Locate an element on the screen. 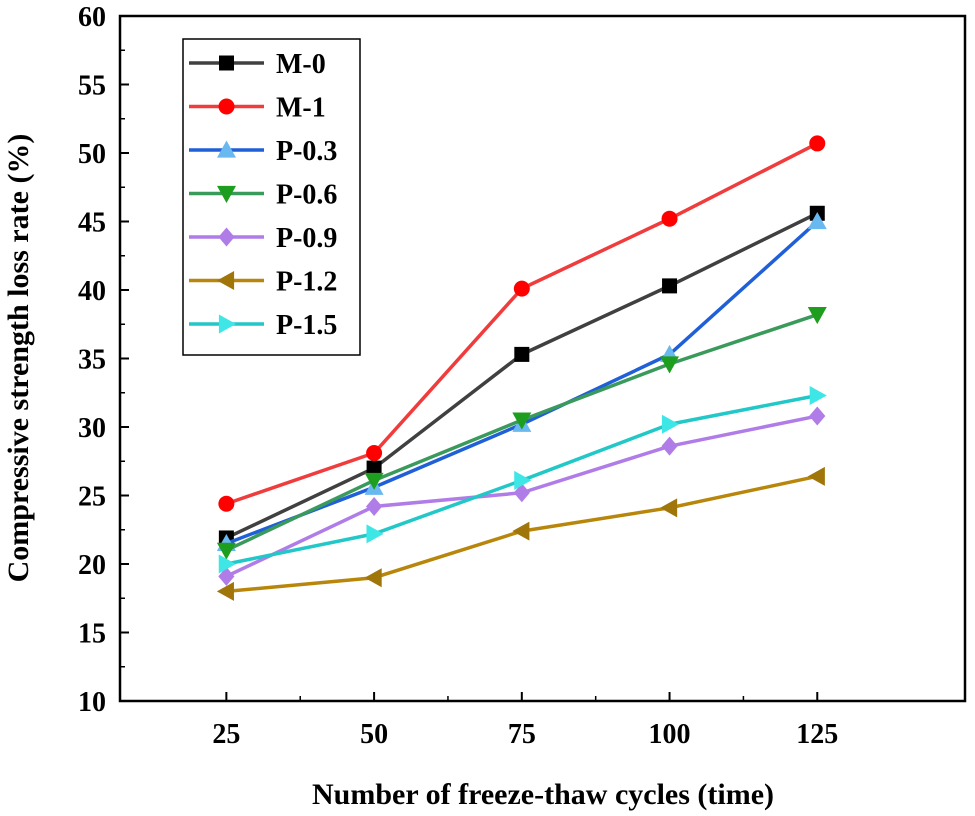 This screenshot has height=816, width=975. legend-label: M-0 is located at coordinates (301, 64).